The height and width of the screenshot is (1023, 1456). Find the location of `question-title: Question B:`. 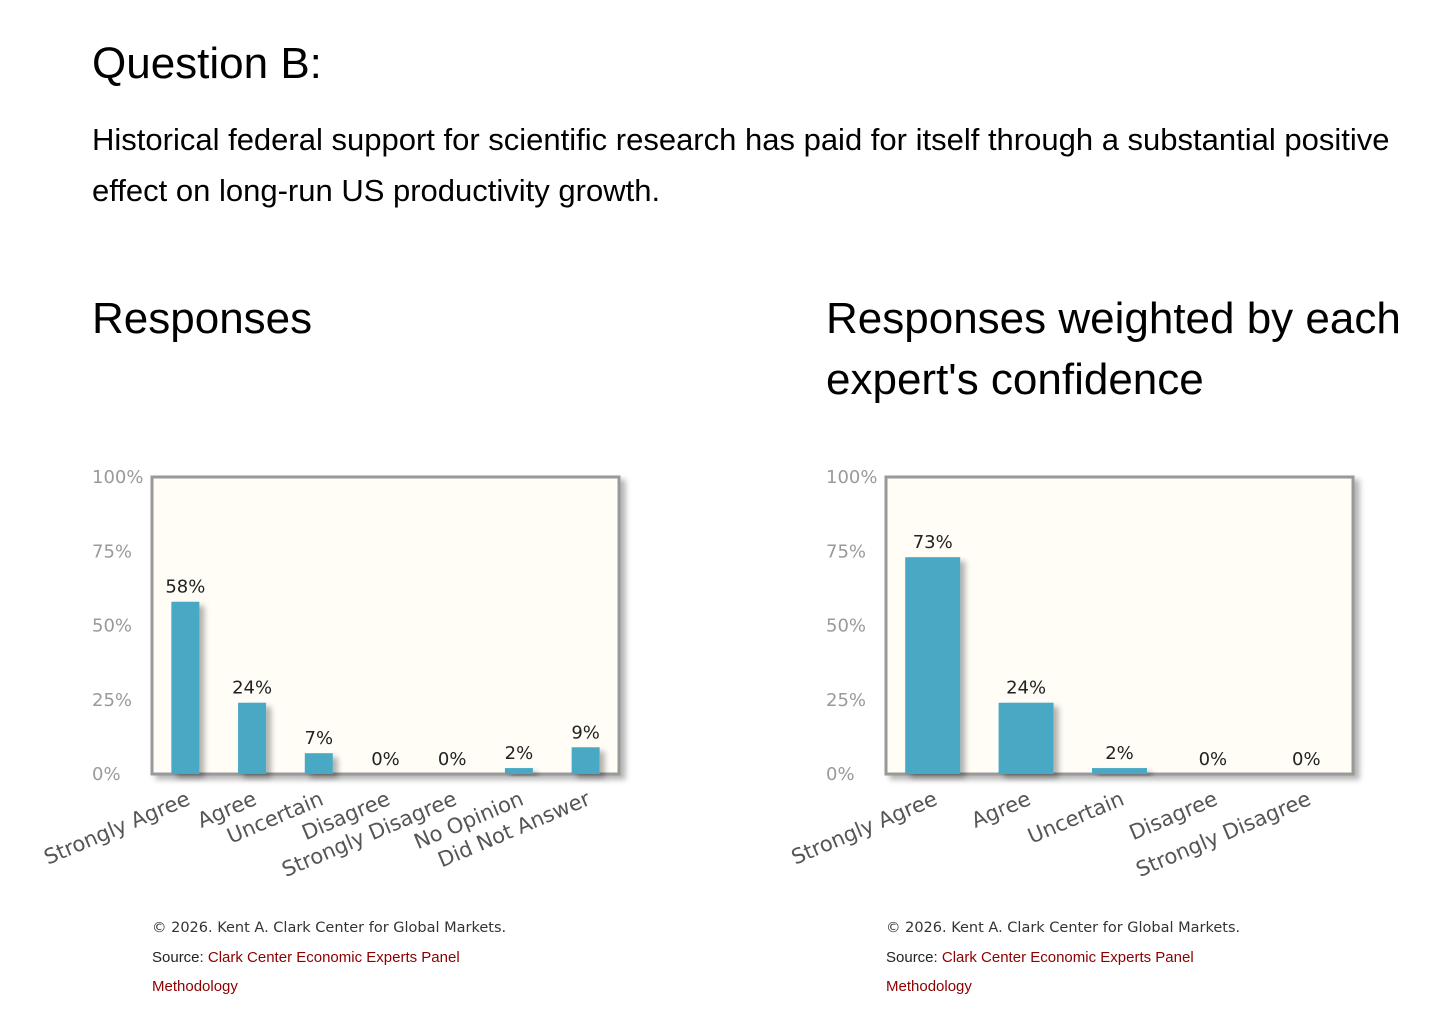

question-title: Question B: is located at coordinates (207, 63).